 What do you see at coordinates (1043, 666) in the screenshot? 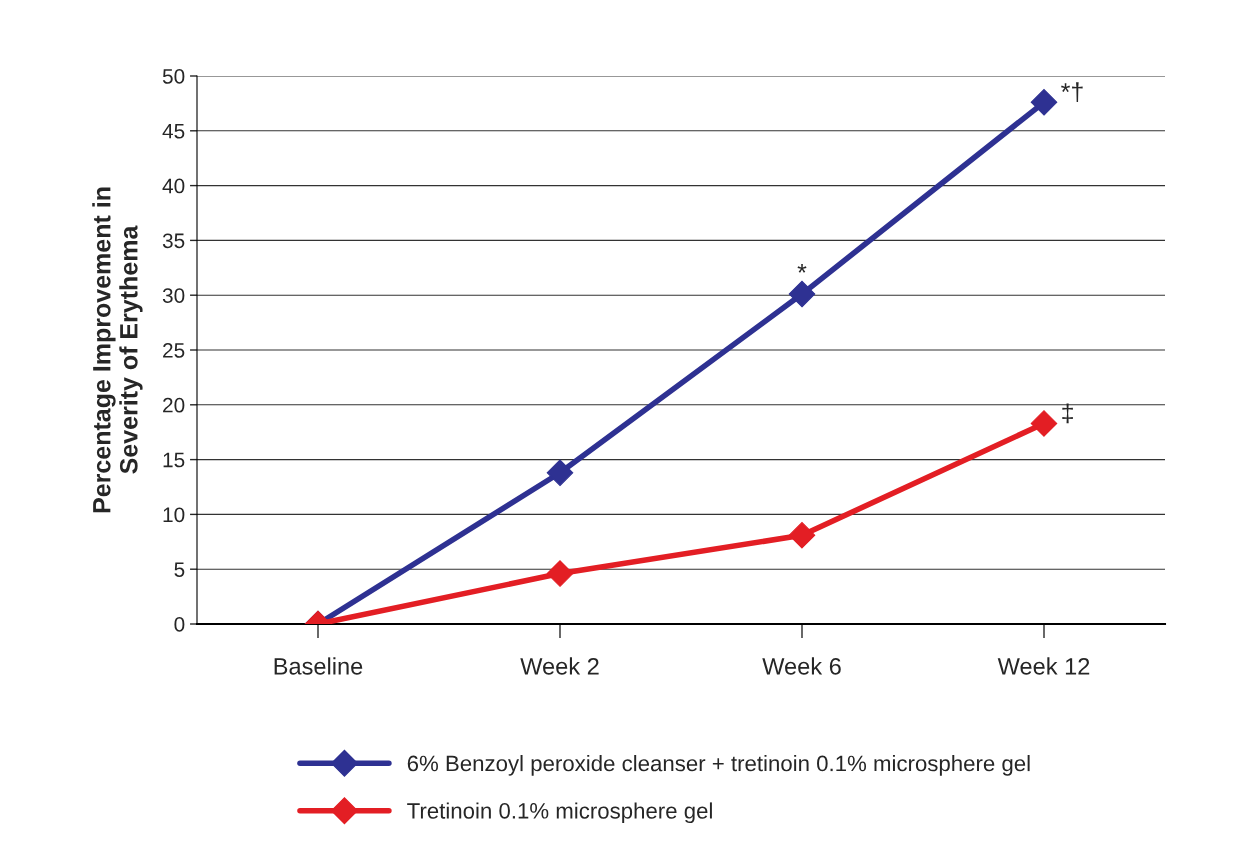
I see `x-tick-label: Week 12` at bounding box center [1043, 666].